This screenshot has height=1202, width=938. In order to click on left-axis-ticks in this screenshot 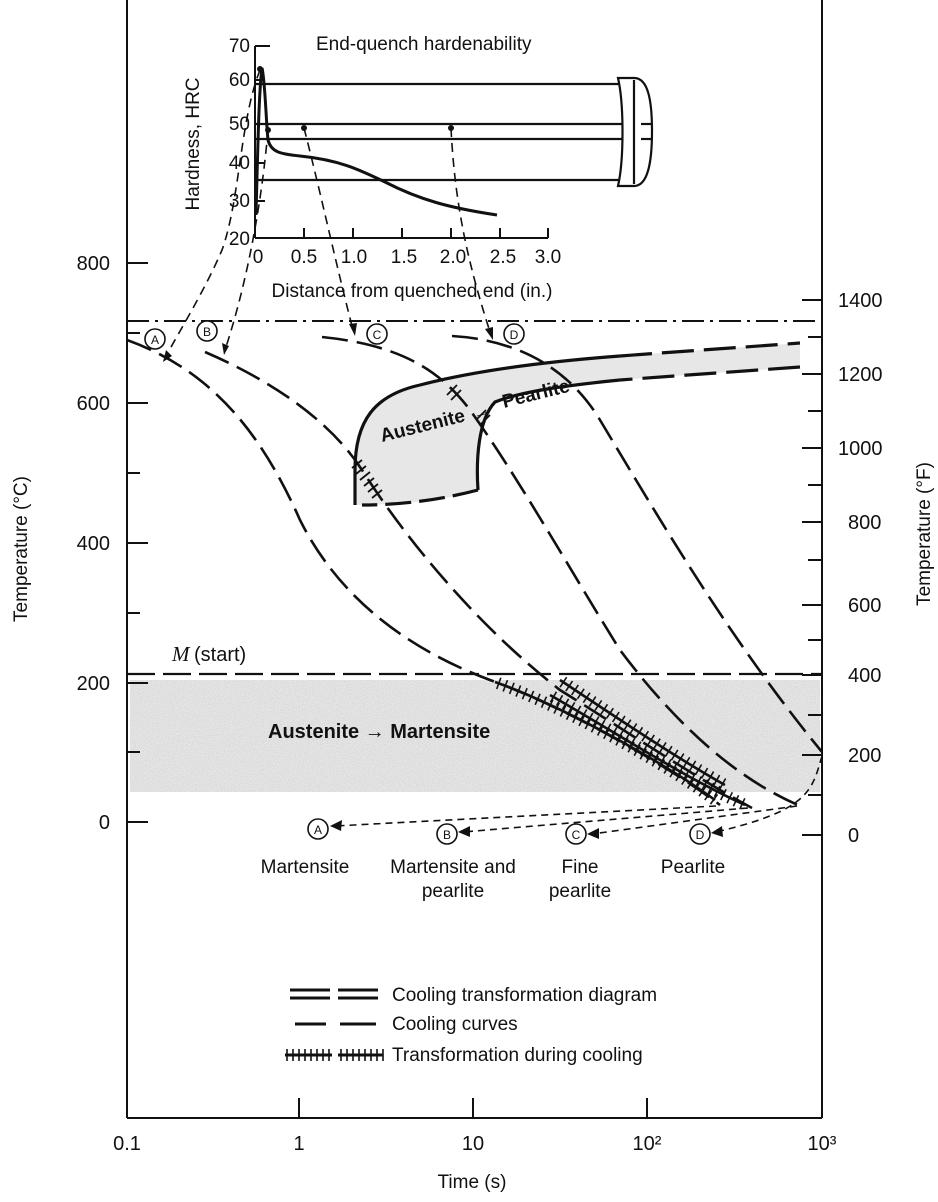, I will do `click(137, 542)`.